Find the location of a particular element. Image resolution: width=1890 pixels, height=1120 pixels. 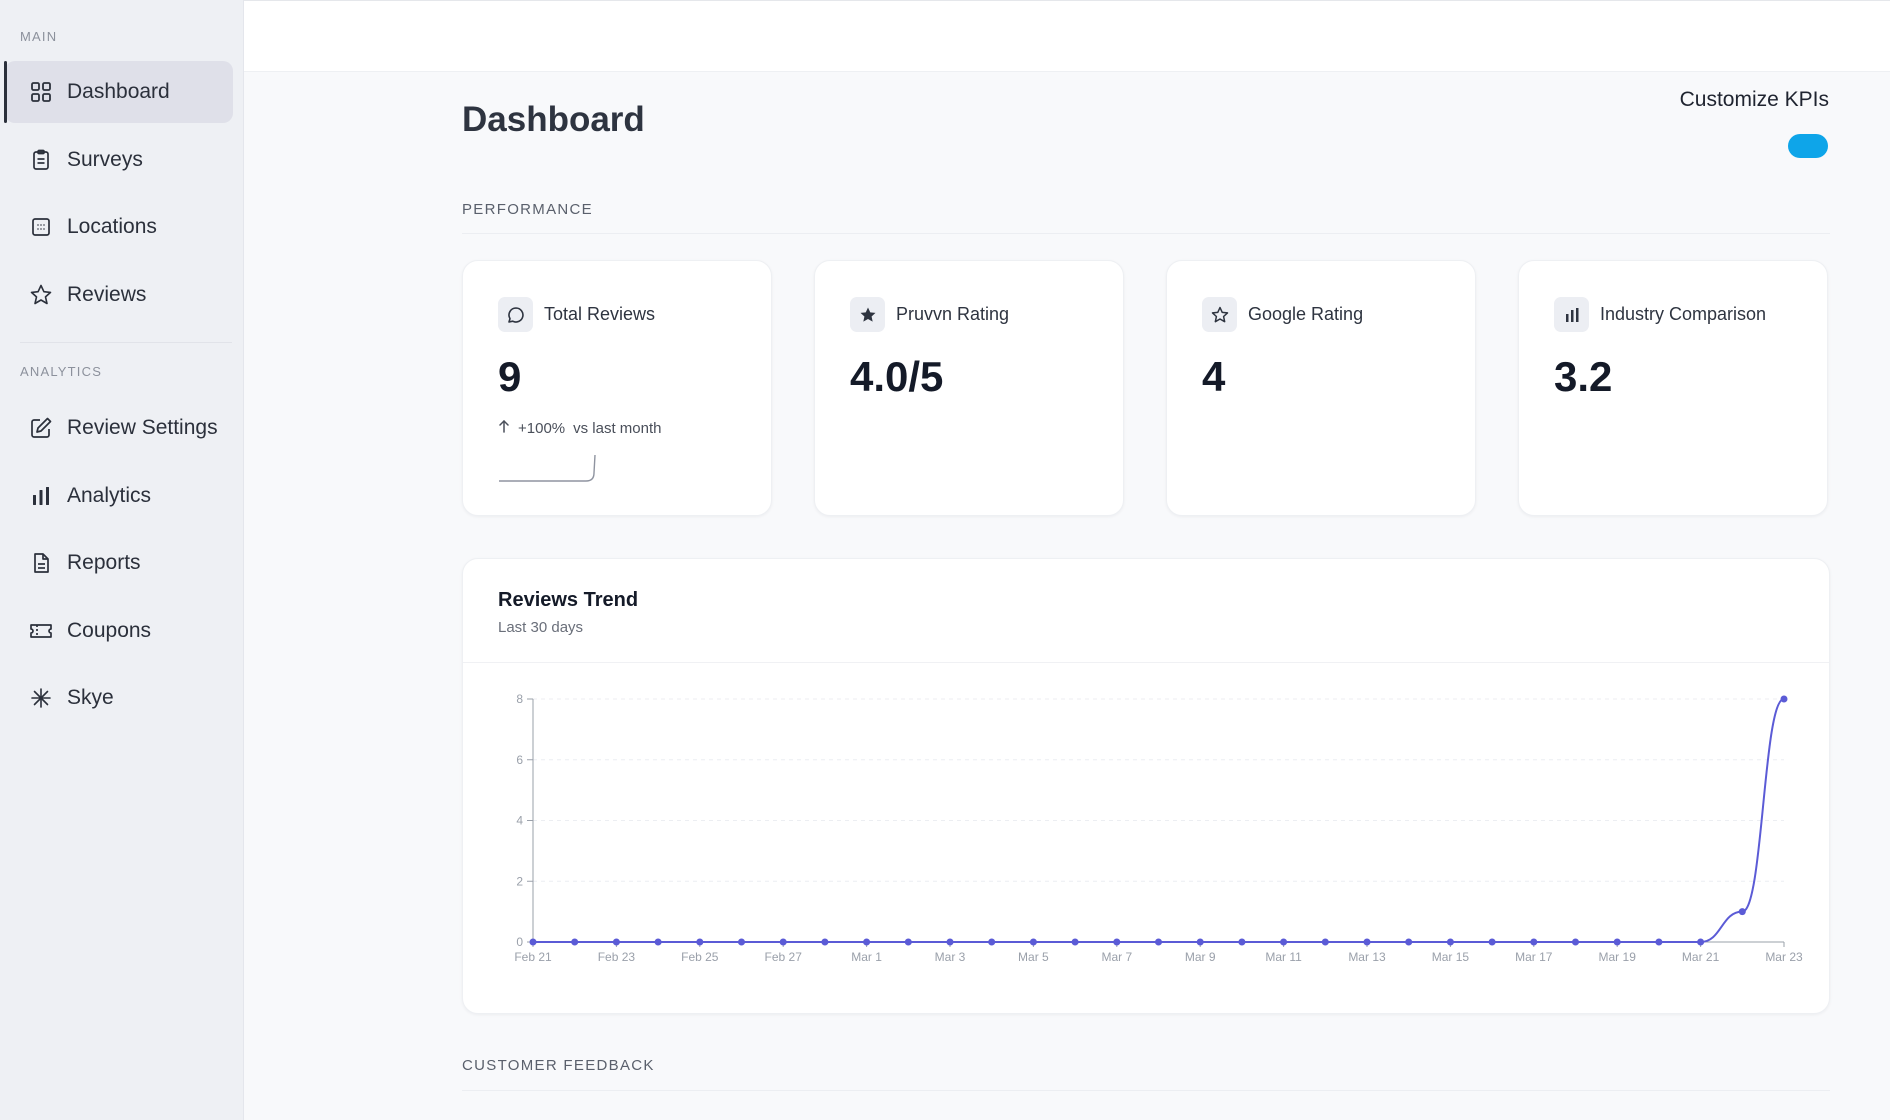

edit-icon is located at coordinates (41, 428).